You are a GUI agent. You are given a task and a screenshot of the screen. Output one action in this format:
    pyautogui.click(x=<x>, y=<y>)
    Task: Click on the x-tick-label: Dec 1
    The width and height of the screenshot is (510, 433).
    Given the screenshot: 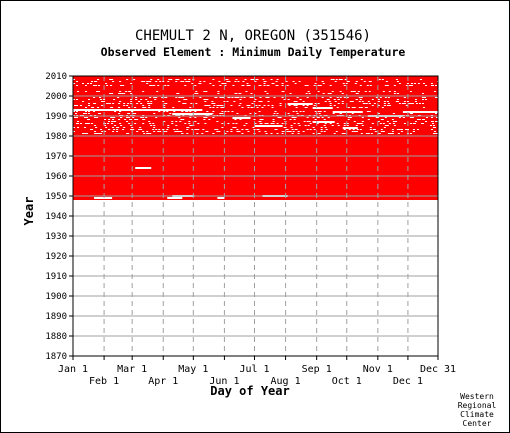 What is the action you would take?
    pyautogui.click(x=408, y=381)
    